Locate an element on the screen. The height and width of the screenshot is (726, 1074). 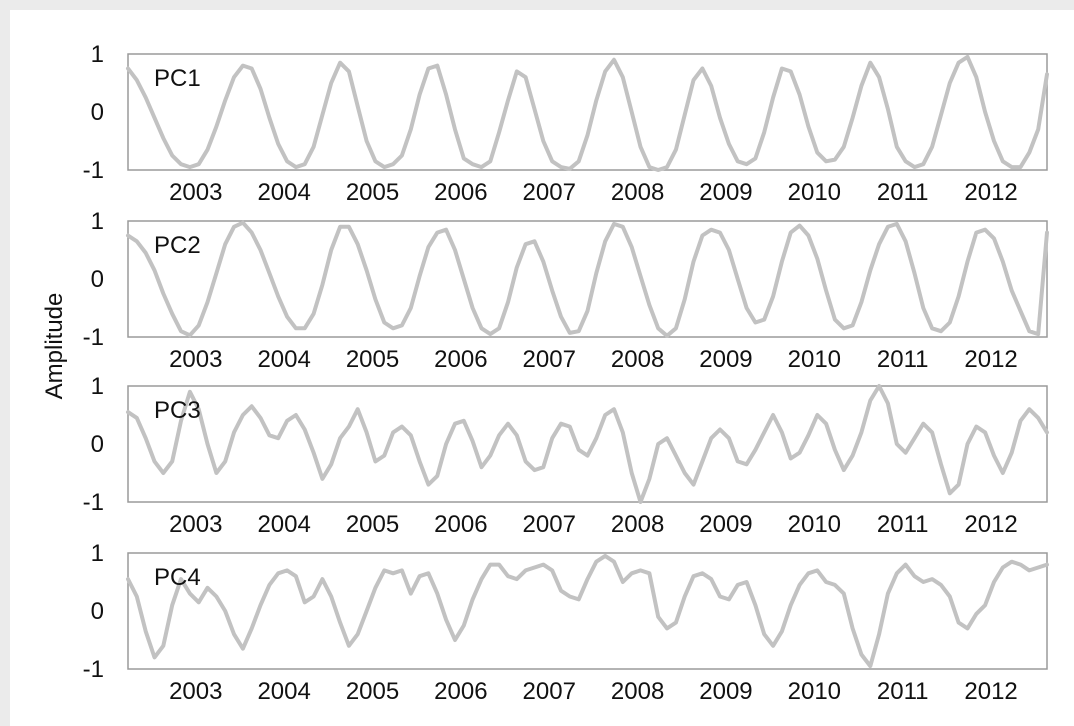
series-line-pc3 is located at coordinates (587, 444).